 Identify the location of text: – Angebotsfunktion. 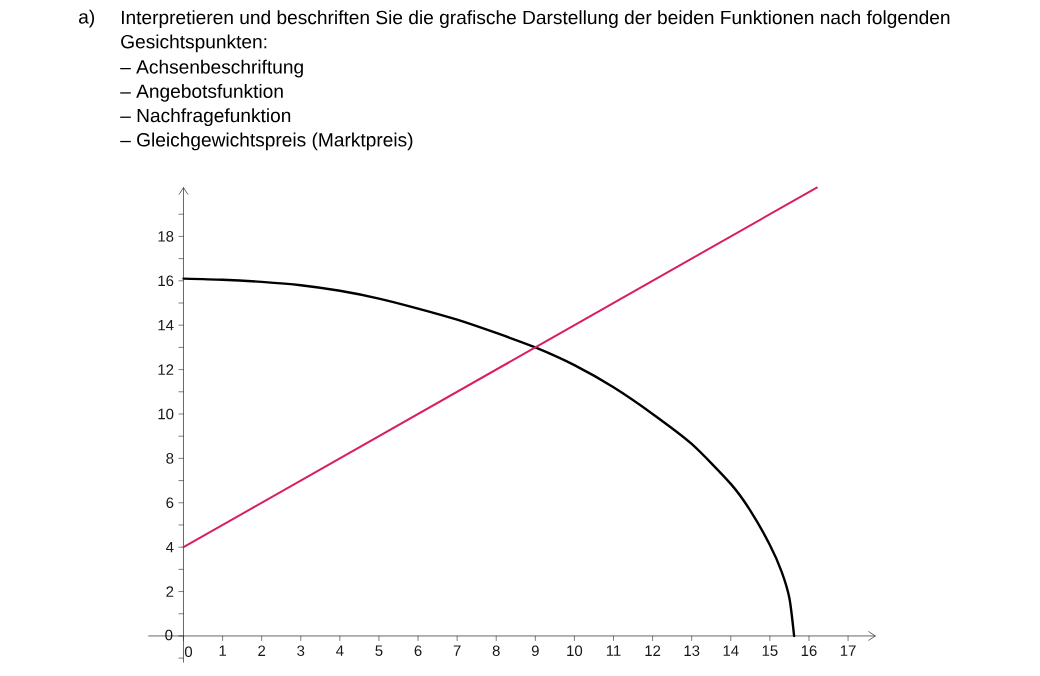
(201, 92).